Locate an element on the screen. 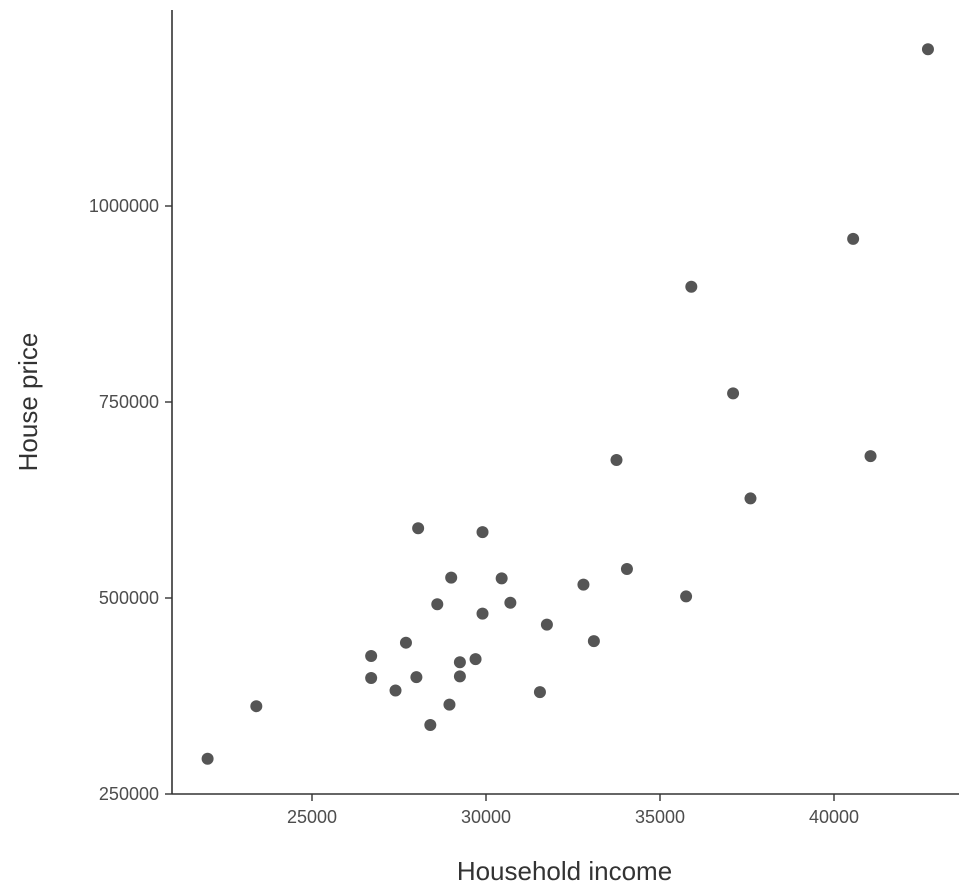 The width and height of the screenshot is (959, 887). x-tick-label: 25000 is located at coordinates (312, 817).